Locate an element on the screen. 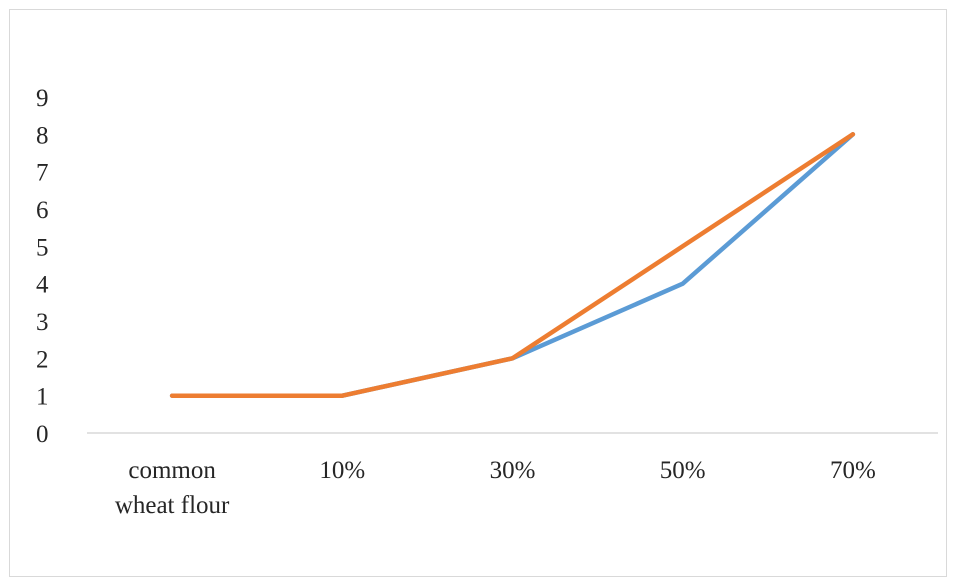 The image size is (957, 579). x-tick-label-line: 30% is located at coordinates (513, 470).